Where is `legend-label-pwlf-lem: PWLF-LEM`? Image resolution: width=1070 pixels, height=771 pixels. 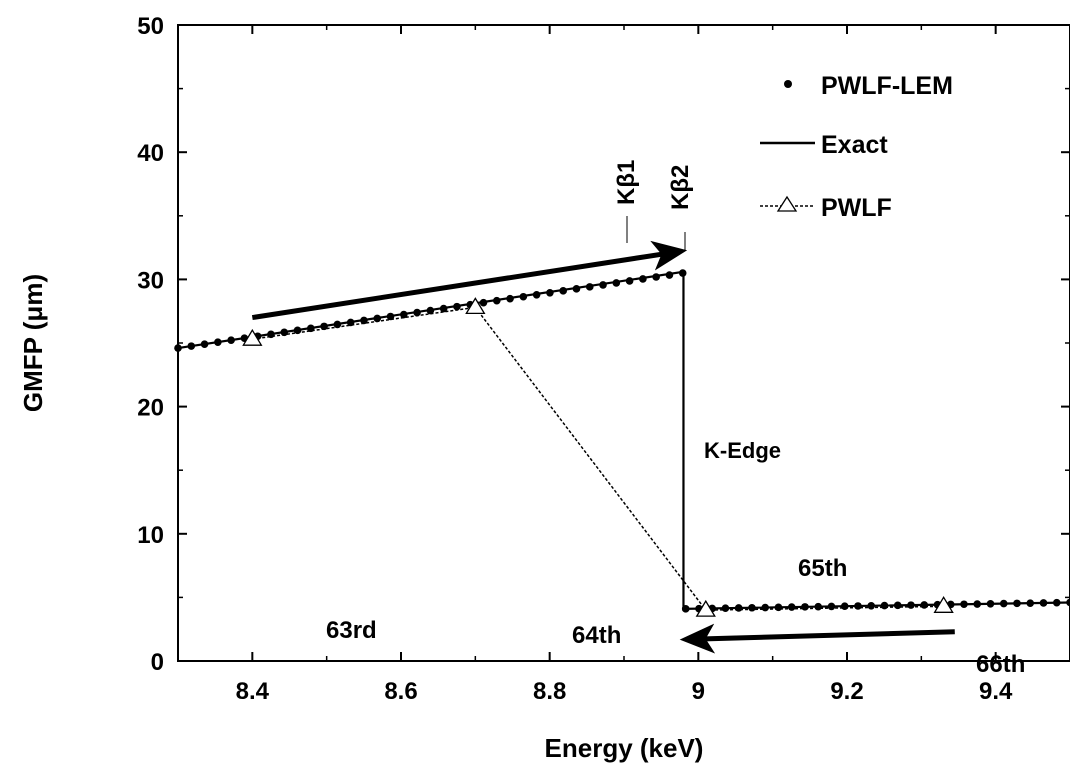 legend-label-pwlf-lem: PWLF-LEM is located at coordinates (887, 86).